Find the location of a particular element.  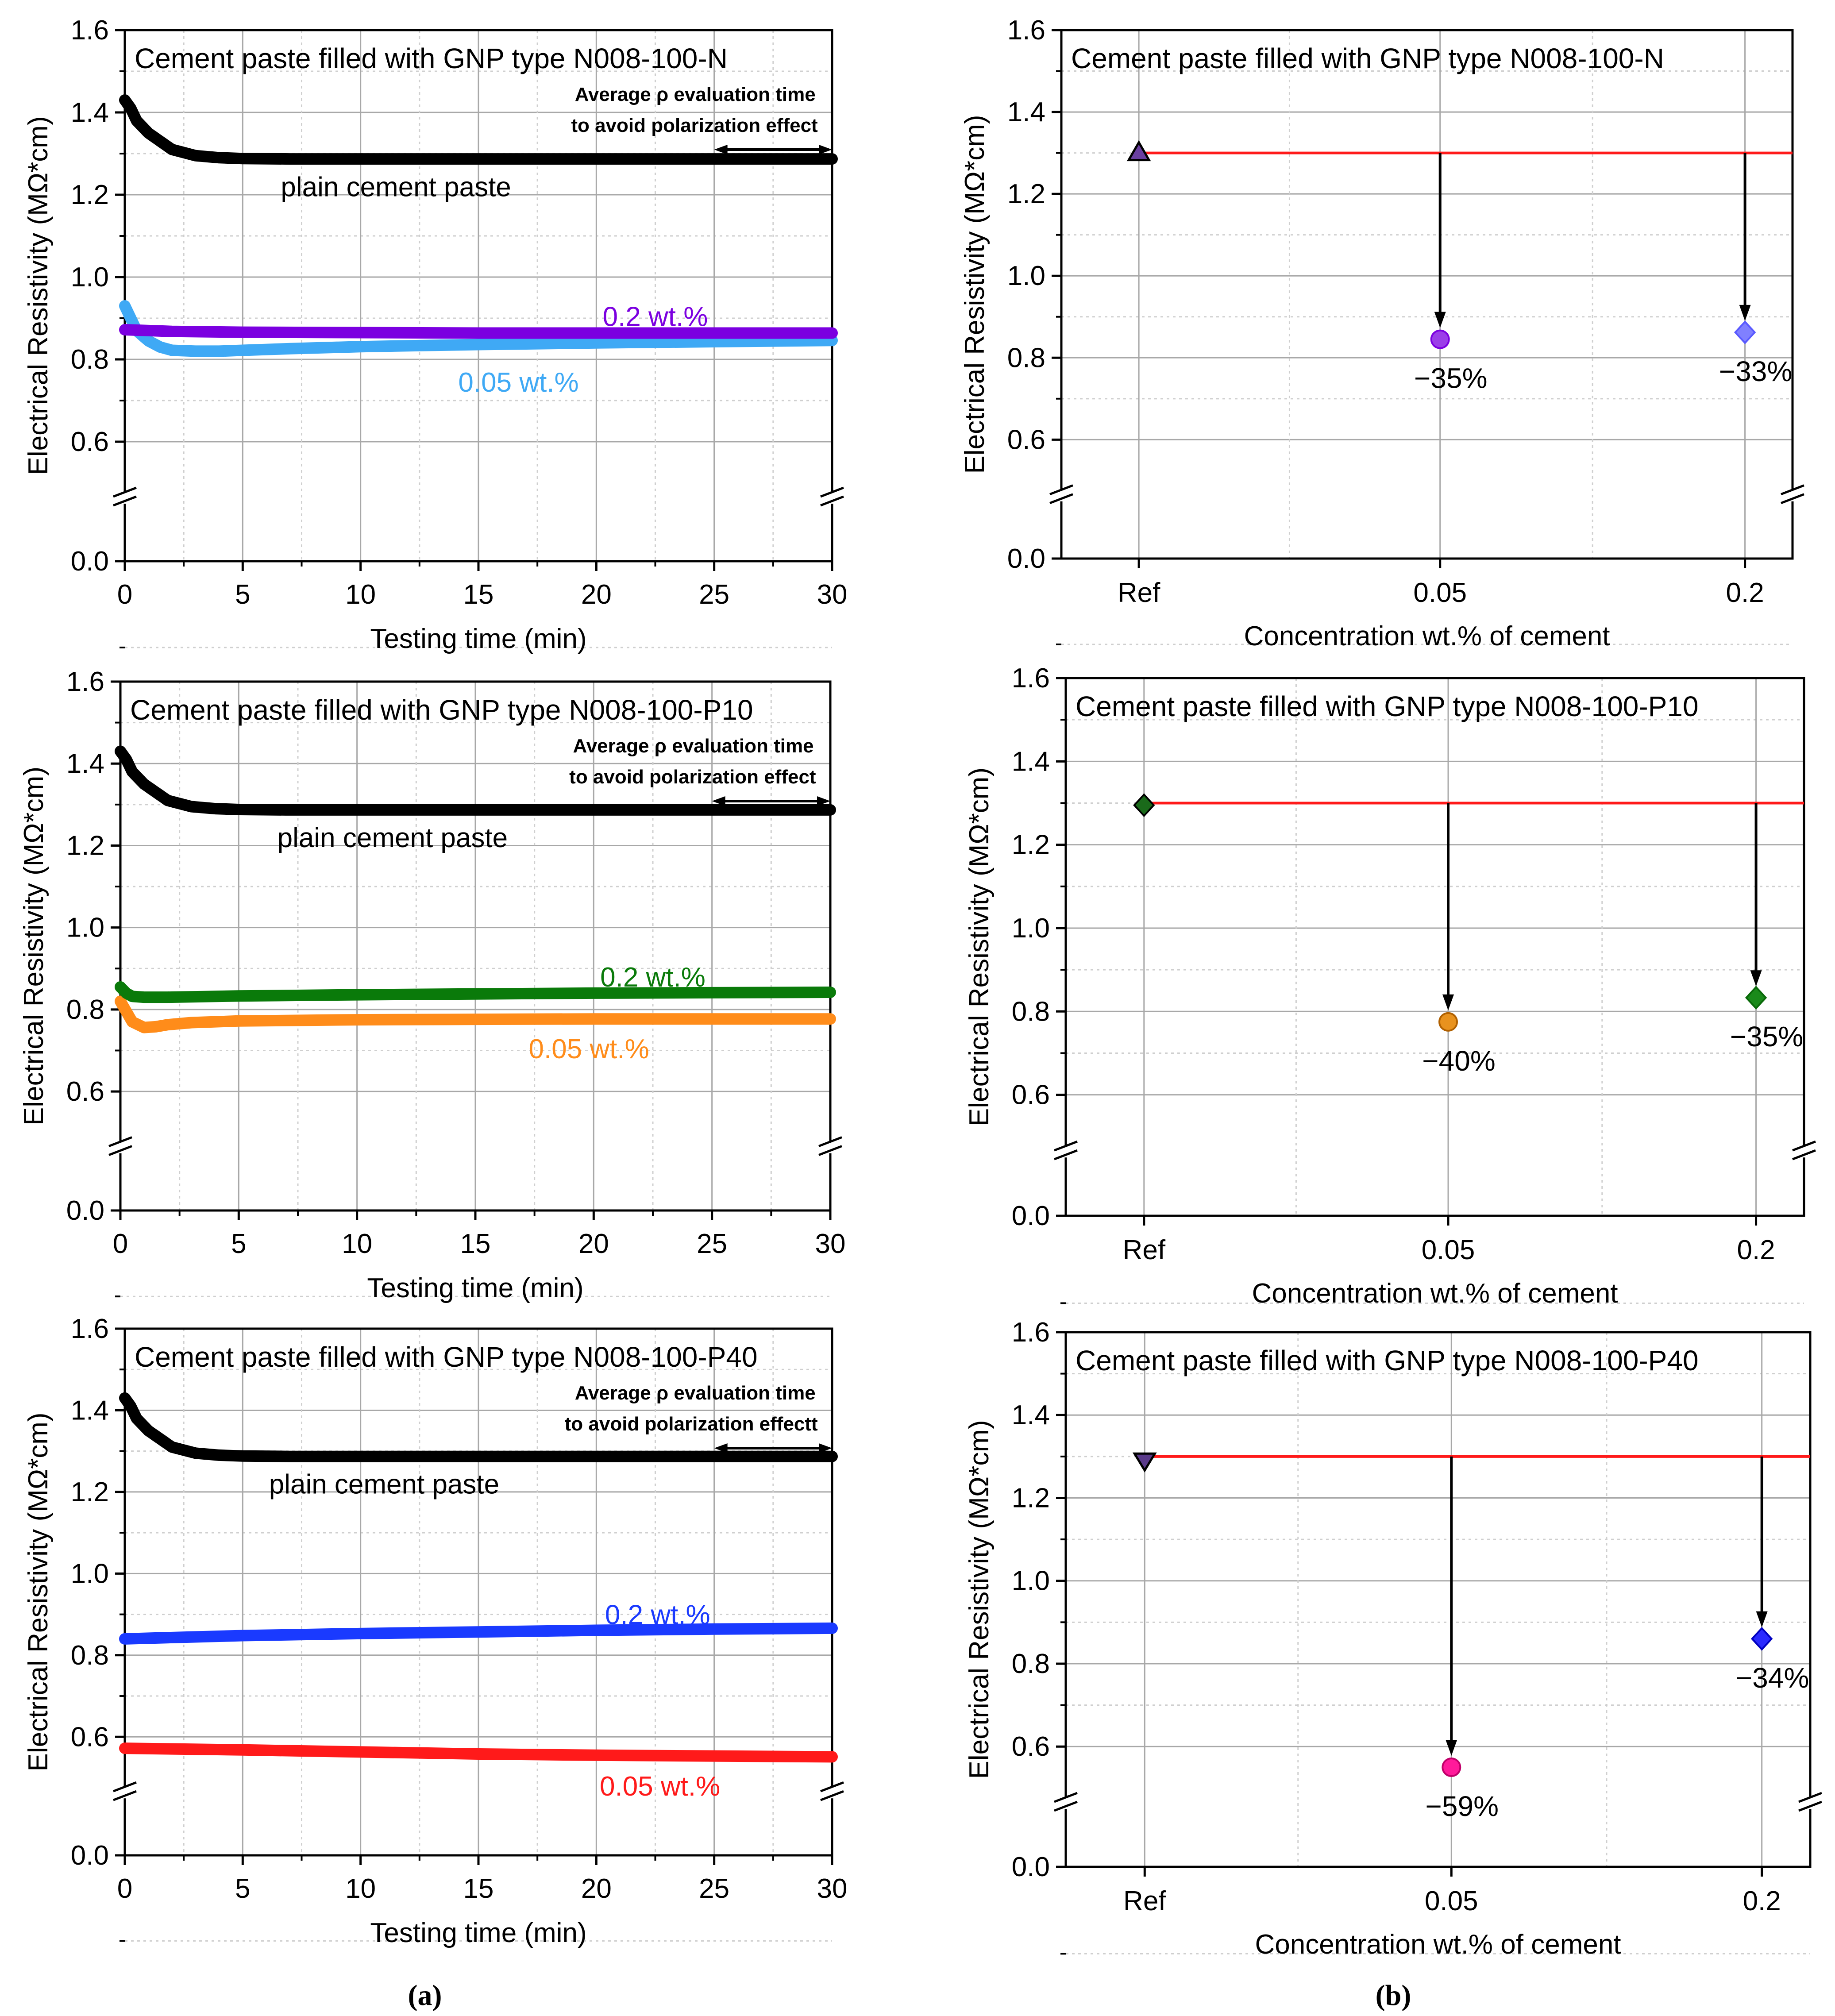

x-axis-label: Concentration wt.% of cement is located at coordinates (1438, 1944).